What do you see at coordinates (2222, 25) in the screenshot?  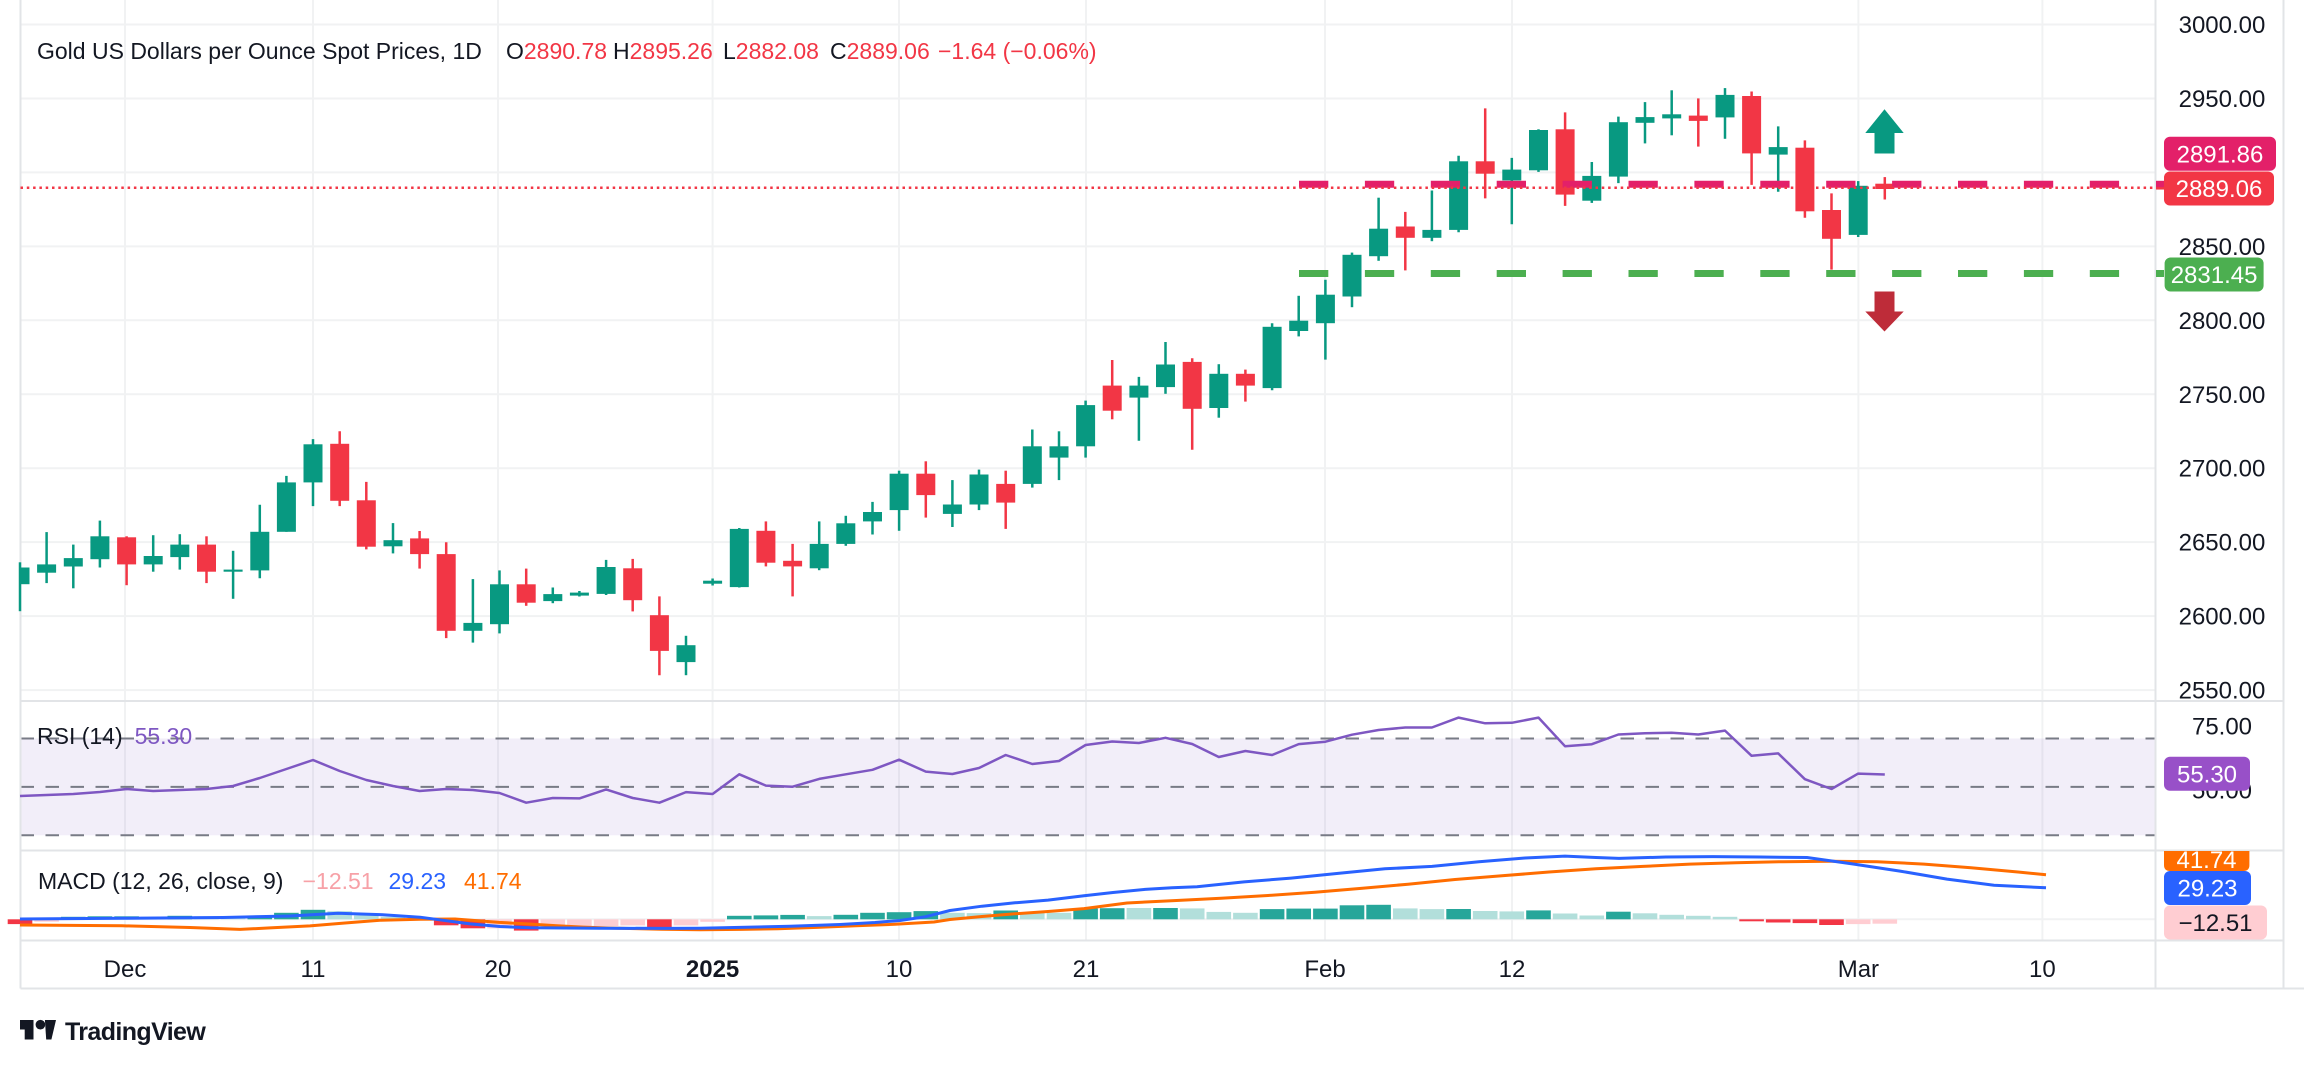 I see `svg-text: 3000.00` at bounding box center [2222, 25].